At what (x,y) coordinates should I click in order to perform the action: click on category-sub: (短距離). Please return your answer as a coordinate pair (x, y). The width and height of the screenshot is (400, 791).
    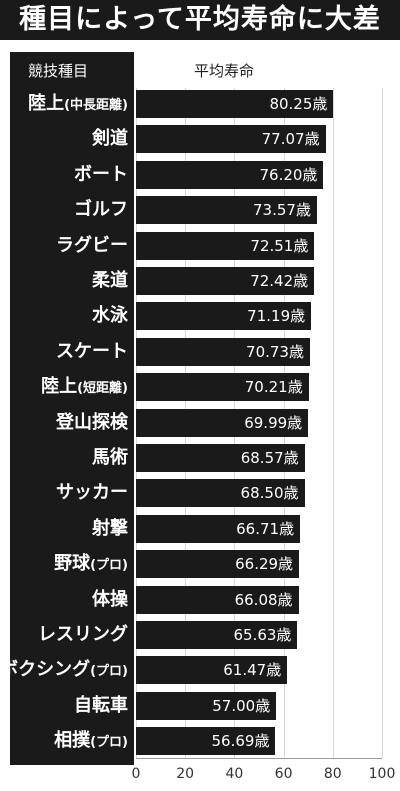
    Looking at the image, I should click on (102, 389).